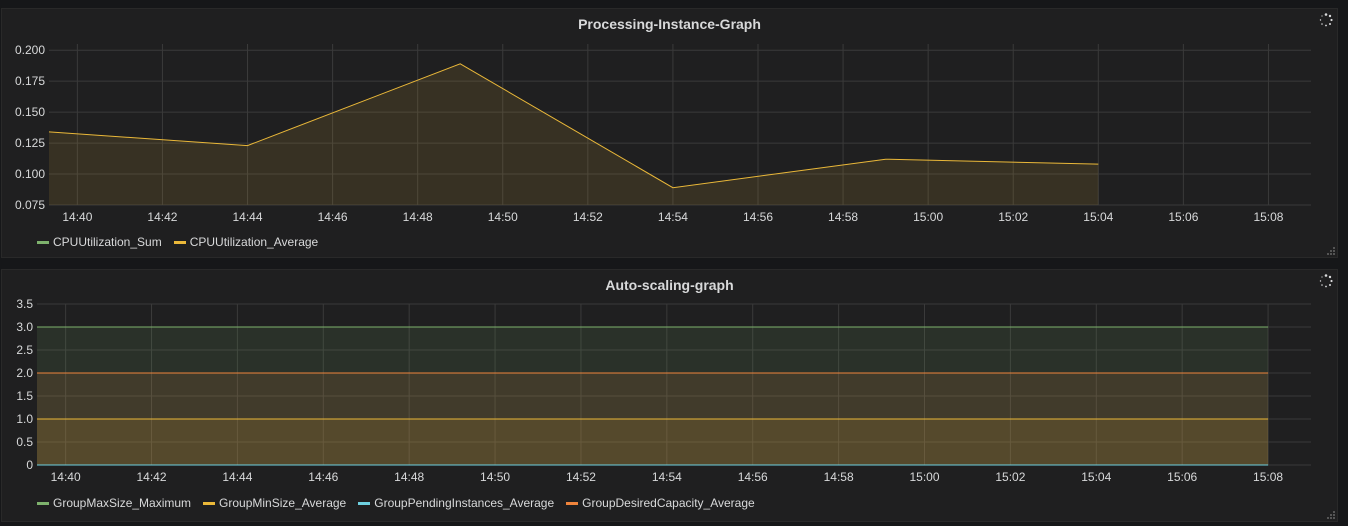 This screenshot has width=1348, height=526. I want to click on cpu-legend: CPUUtilization_Sum CPUUtilization_Average, so click(177, 242).